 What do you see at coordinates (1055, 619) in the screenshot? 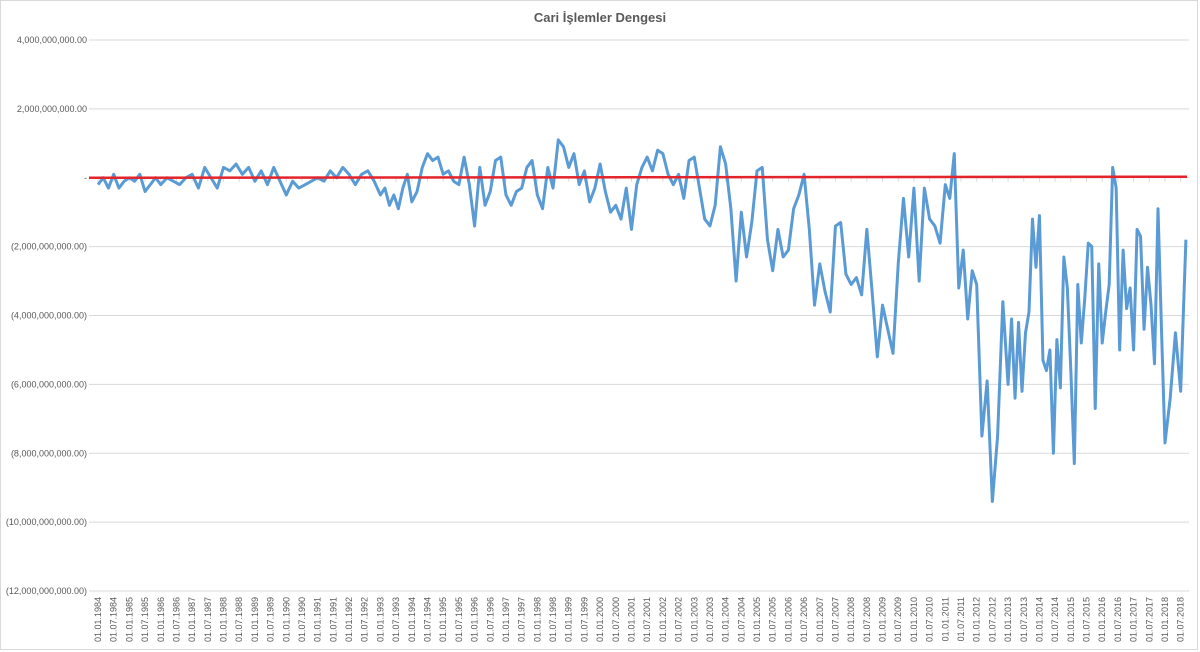
I see `x-tick-label: 01.07.2014` at bounding box center [1055, 619].